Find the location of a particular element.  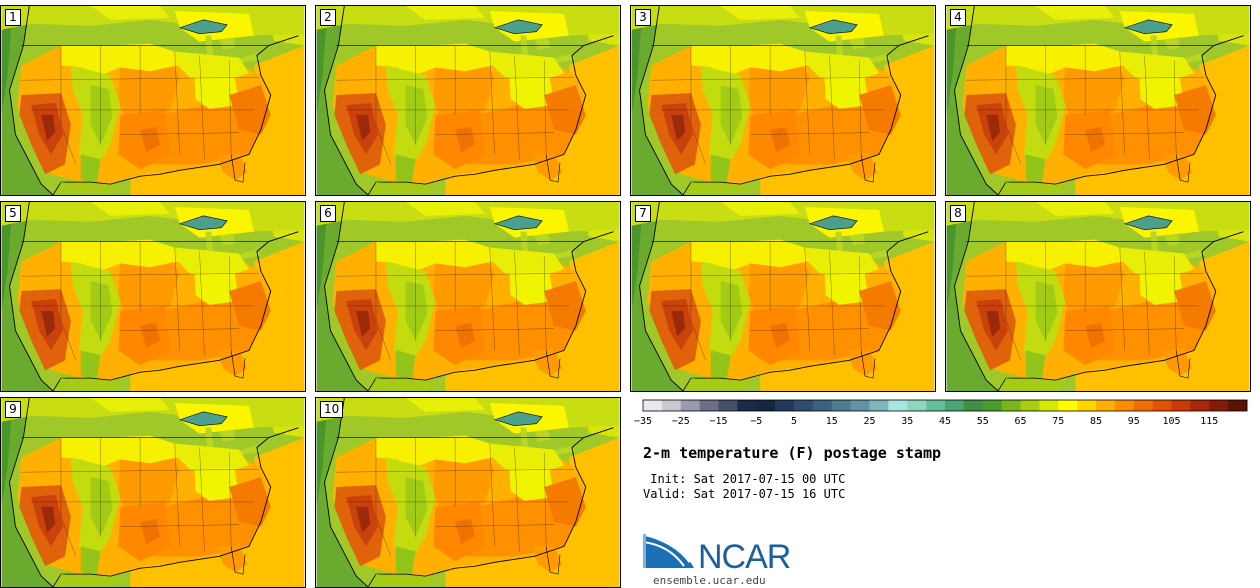

member-number-label: 6 is located at coordinates (328, 213).